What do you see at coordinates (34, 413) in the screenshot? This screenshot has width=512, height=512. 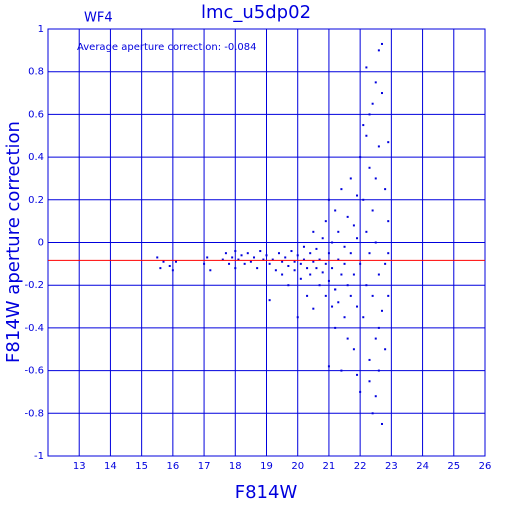 I see `y-tick-label: -0.8` at bounding box center [34, 413].